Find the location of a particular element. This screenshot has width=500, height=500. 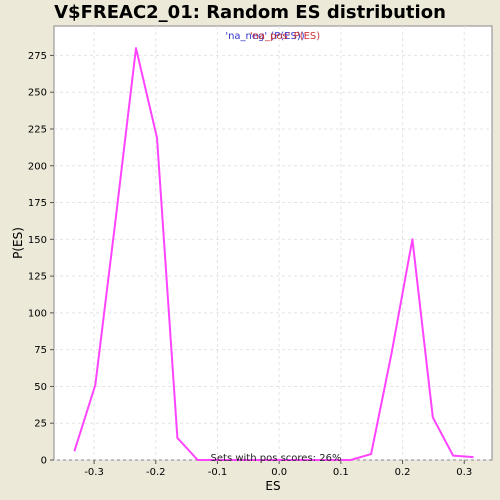

y-tick-label: 50 is located at coordinates (40, 387).